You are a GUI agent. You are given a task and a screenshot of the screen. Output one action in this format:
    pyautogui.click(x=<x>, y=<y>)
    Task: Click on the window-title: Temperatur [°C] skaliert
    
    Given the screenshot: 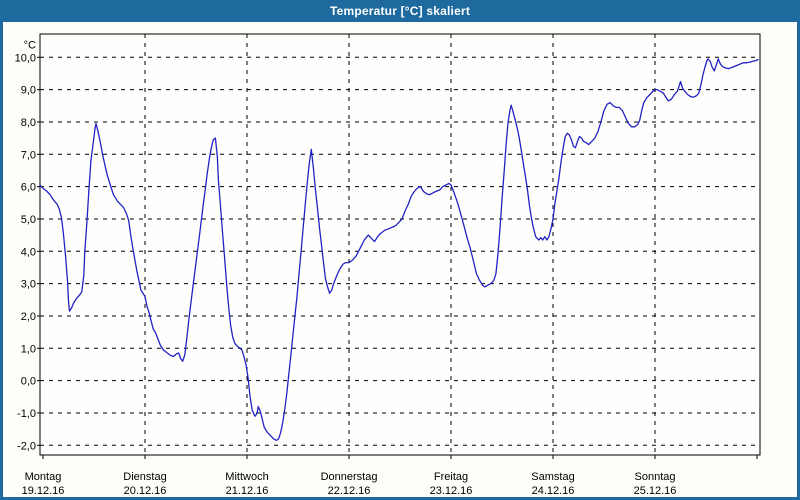 What is the action you would take?
    pyautogui.click(x=400, y=11)
    